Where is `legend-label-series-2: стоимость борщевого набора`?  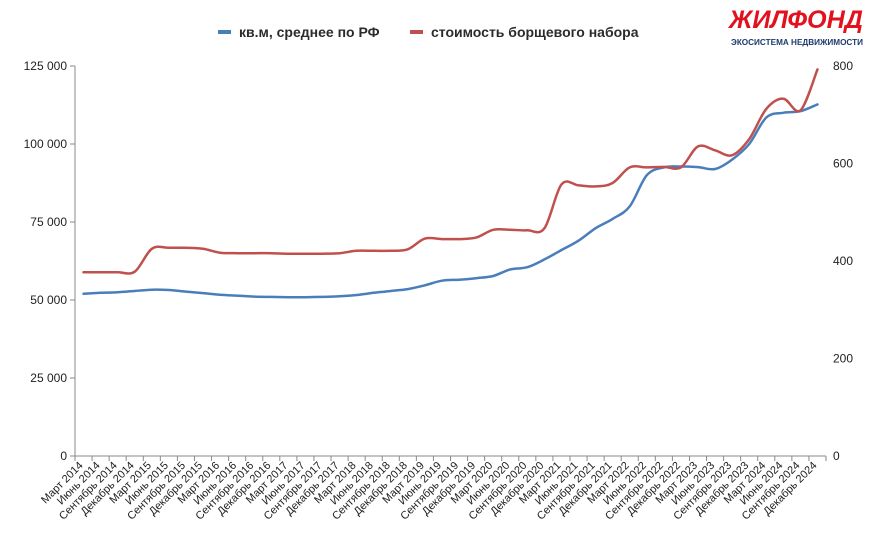 legend-label-series-2: стоимость борщевого набора is located at coordinates (535, 32).